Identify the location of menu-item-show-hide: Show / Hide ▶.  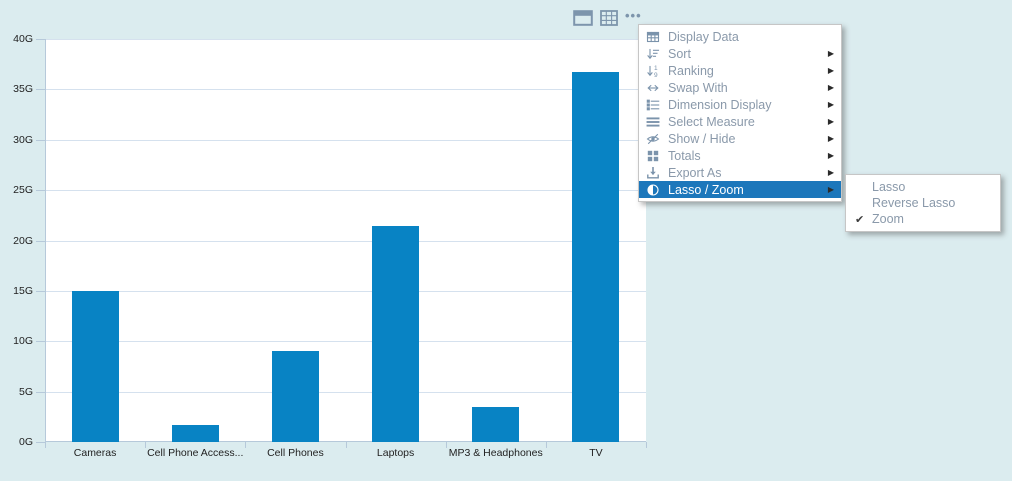
(740, 138).